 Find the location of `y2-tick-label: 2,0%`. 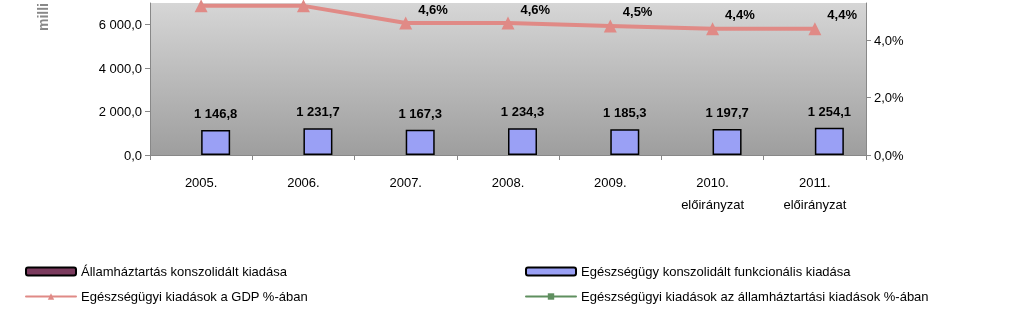

y2-tick-label: 2,0% is located at coordinates (889, 98).